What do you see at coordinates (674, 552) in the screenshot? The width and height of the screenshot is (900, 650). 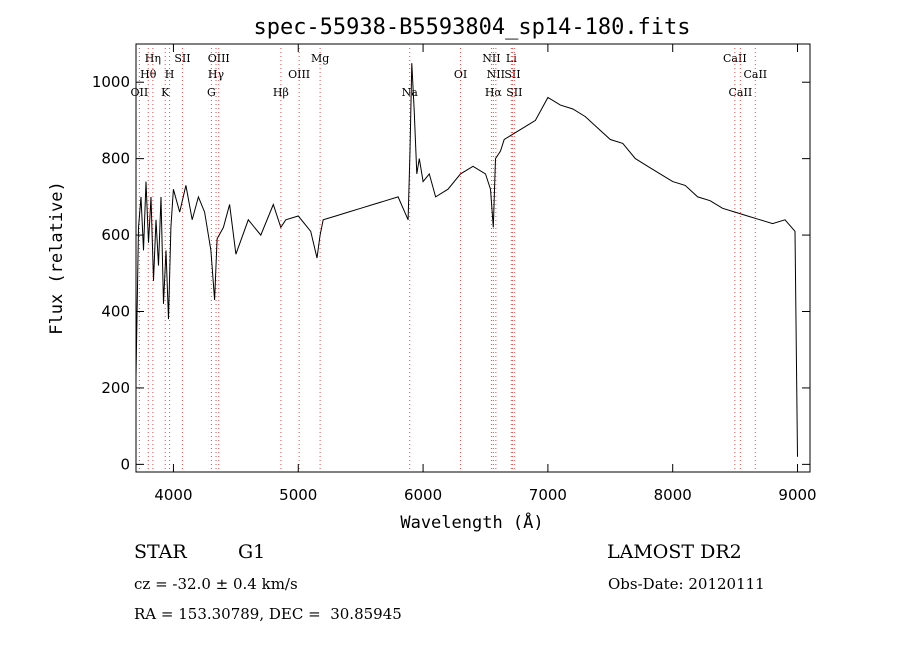 I see `survey-name: LAMOST DR2` at bounding box center [674, 552].